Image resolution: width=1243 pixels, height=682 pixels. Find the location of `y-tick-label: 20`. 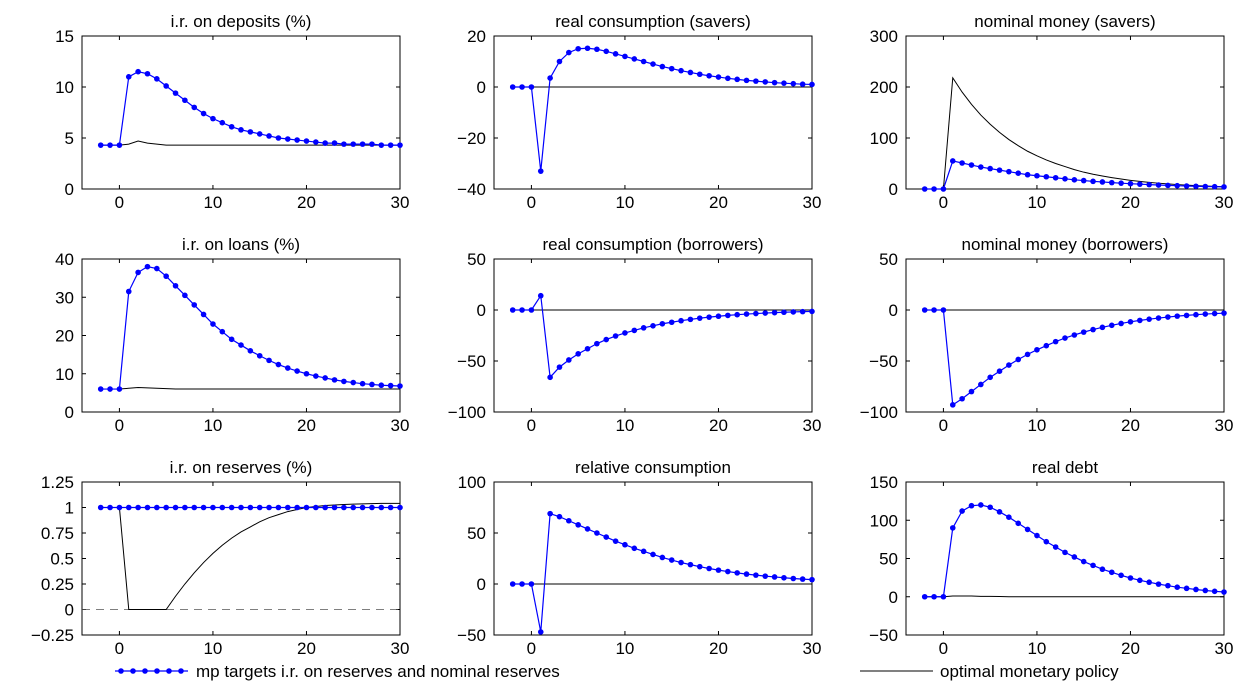

y-tick-label: 20 is located at coordinates (64, 336).